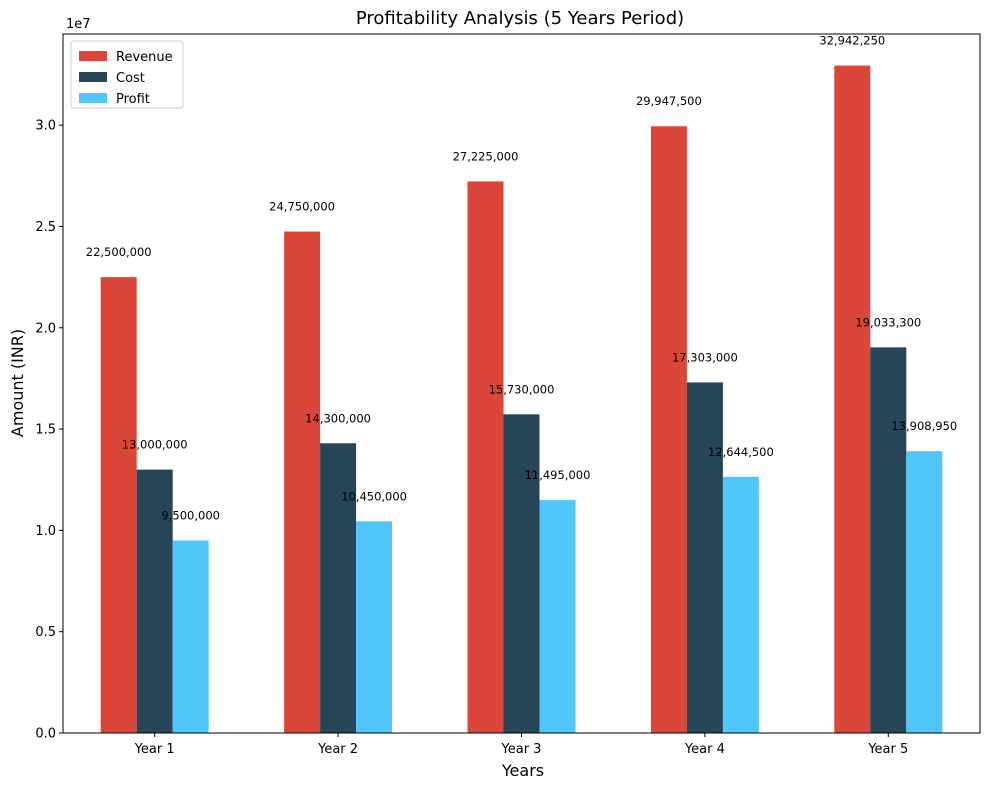 The image size is (989, 790). What do you see at coordinates (522, 770) in the screenshot?
I see `x-axis-label: Years` at bounding box center [522, 770].